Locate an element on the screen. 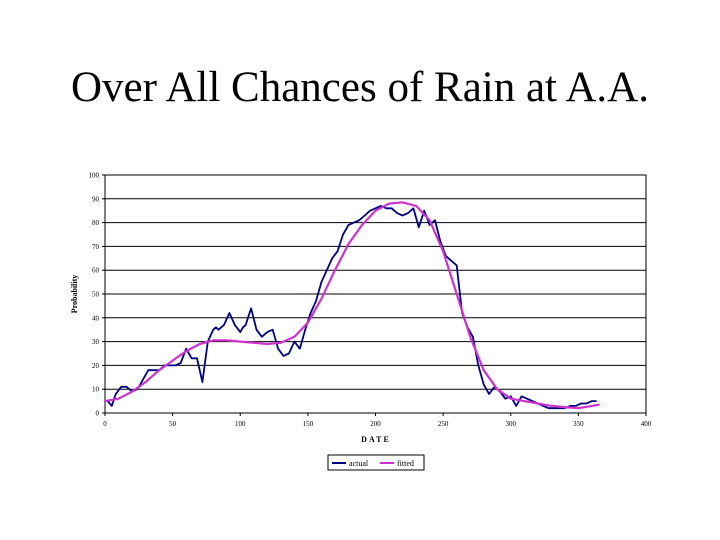  y-tick-label: 80 is located at coordinates (96, 223).